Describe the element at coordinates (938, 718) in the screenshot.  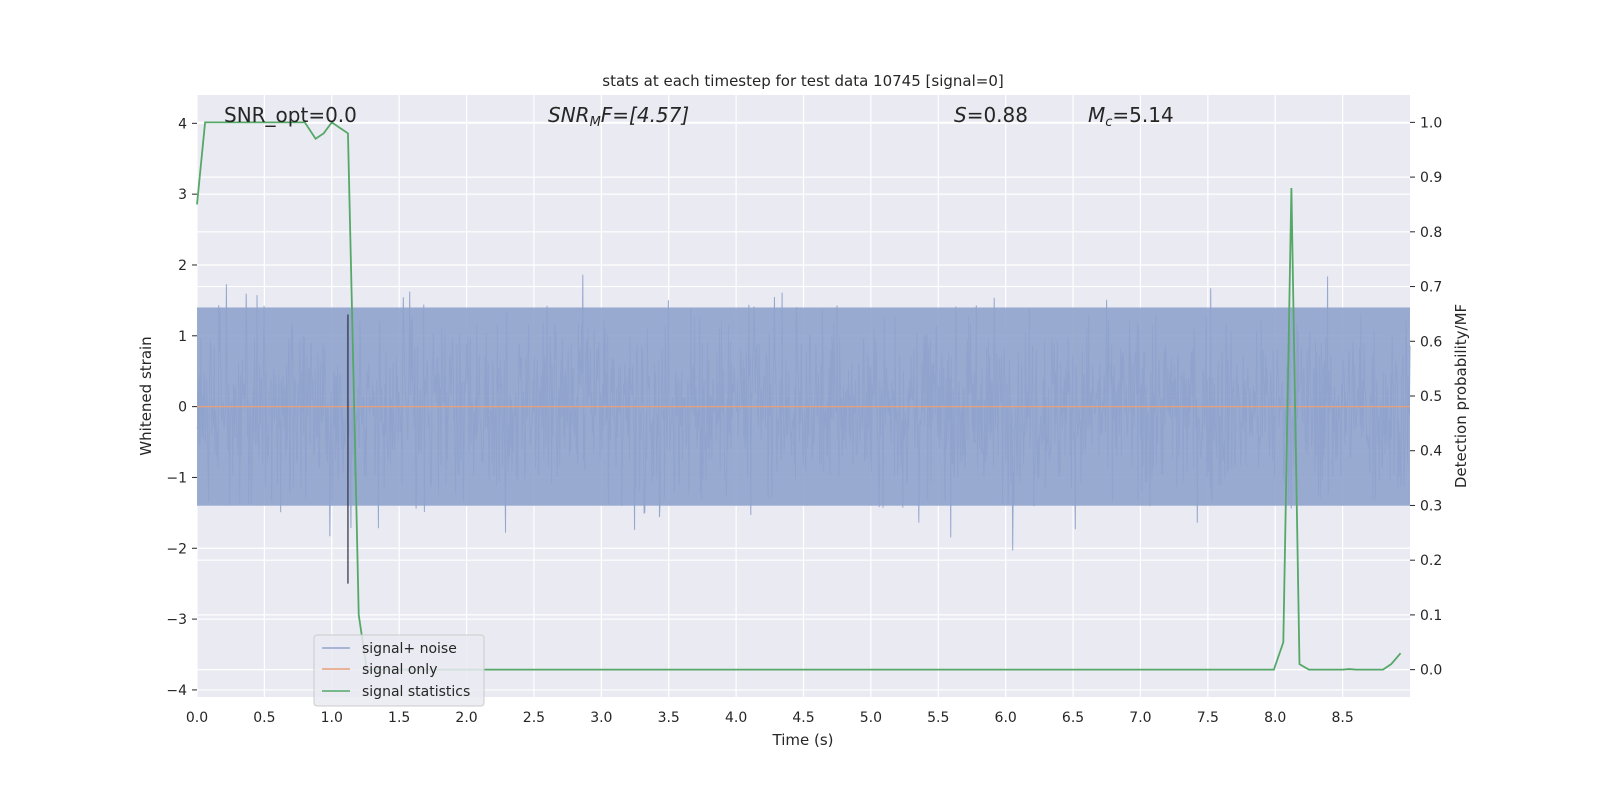
I see `x-tick-label: 5.5` at that location.